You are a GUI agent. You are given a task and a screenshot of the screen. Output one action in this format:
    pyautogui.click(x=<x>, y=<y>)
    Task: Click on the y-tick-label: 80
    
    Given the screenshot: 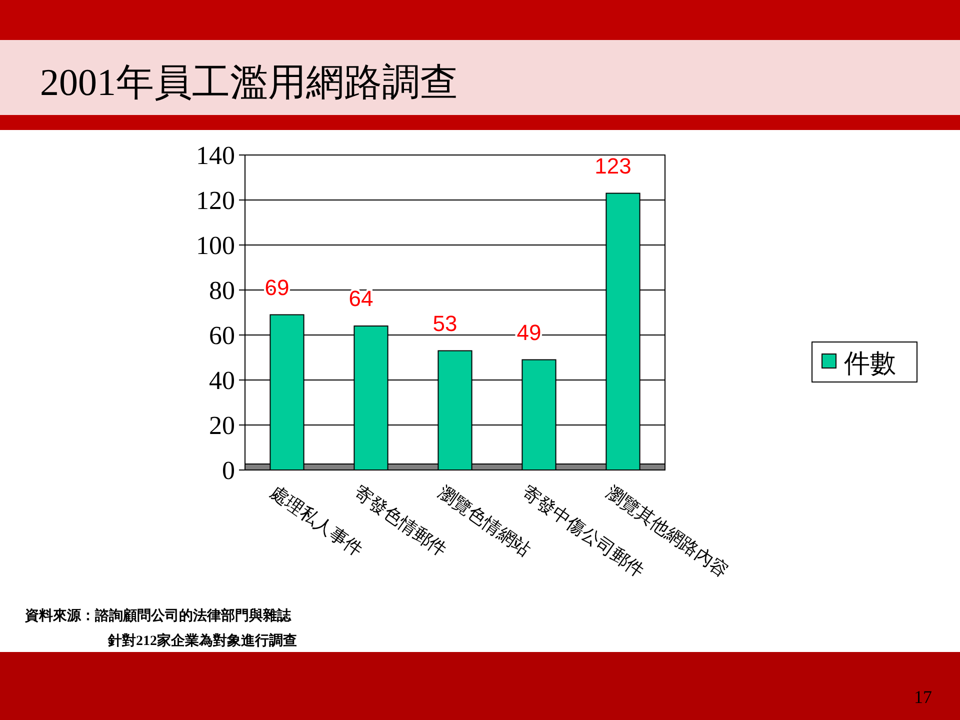 What is the action you would take?
    pyautogui.click(x=222, y=290)
    